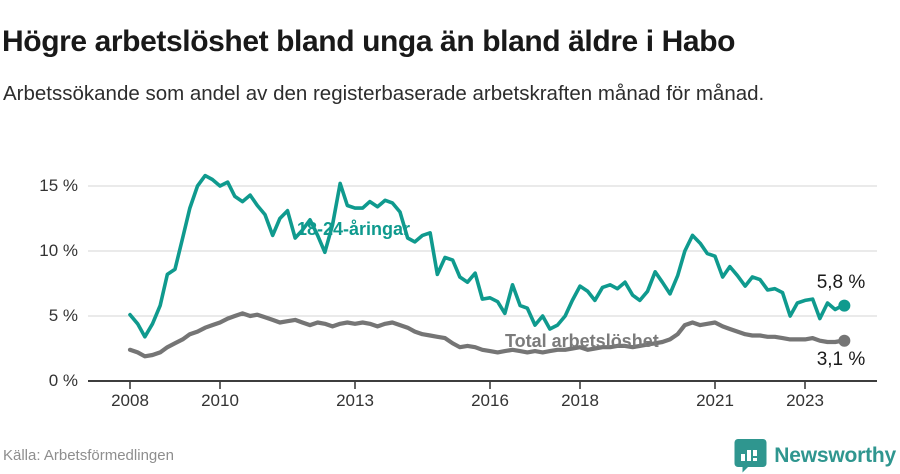  I want to click on bar-chart-speech-bubble-icon, so click(750, 456).